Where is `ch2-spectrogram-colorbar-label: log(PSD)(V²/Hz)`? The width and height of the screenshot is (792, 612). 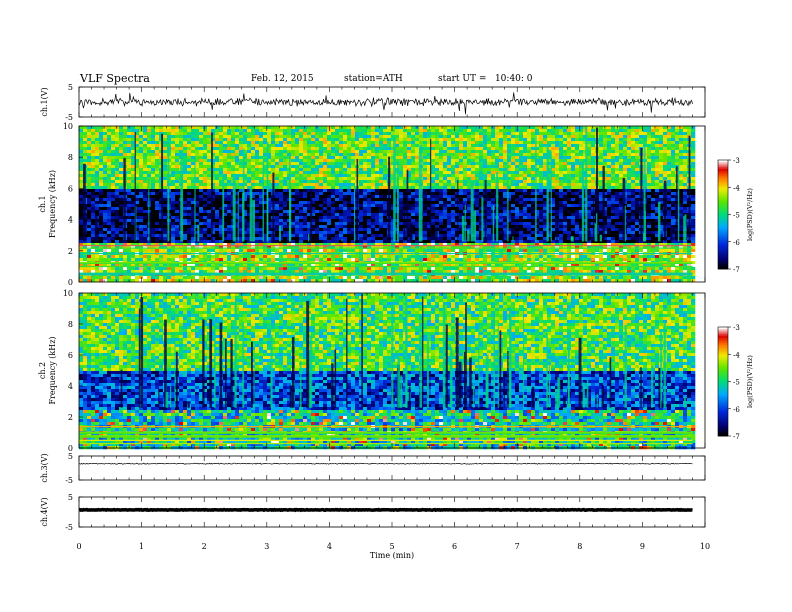 ch2-spectrogram-colorbar-label: log(PSD)(V²/Hz) is located at coordinates (750, 381).